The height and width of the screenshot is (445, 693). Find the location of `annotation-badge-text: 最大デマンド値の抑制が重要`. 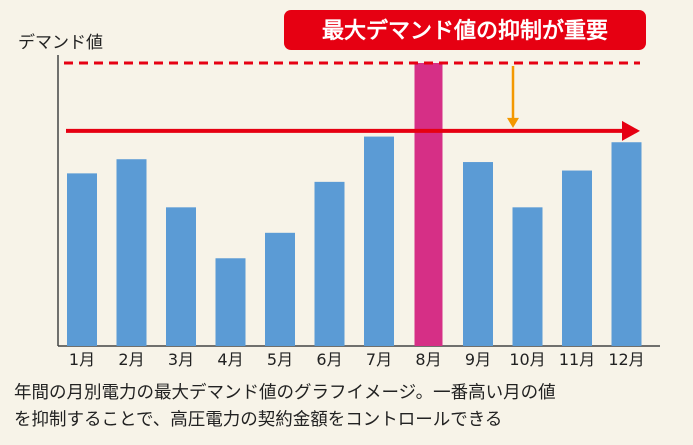

annotation-badge-text: 最大デマンド値の抑制が重要 is located at coordinates (465, 31).